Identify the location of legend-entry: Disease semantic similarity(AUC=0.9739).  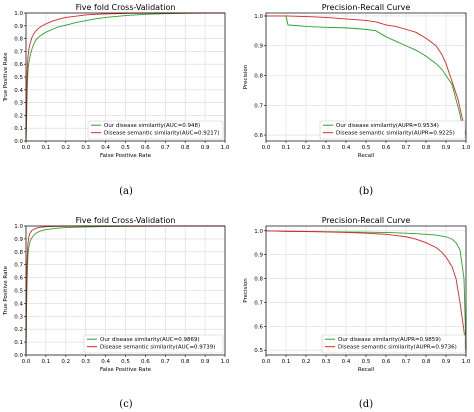
(157, 348).